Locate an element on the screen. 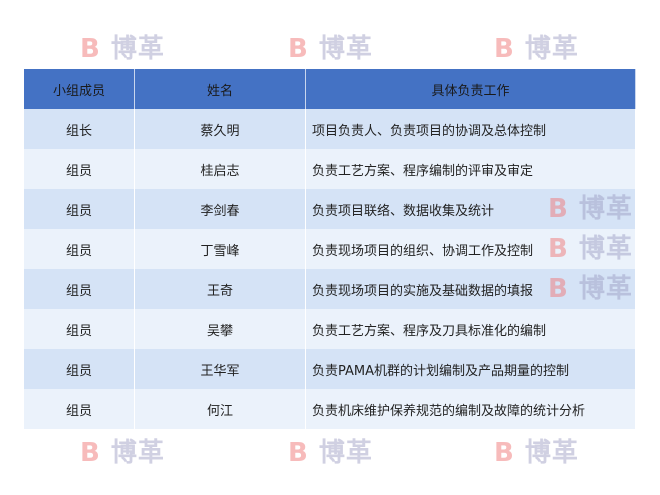 Image resolution: width=660 pixels, height=495 pixels. cell-duty: 负责机床维护保养规范的编制及故障的统计分析 is located at coordinates (470, 409).